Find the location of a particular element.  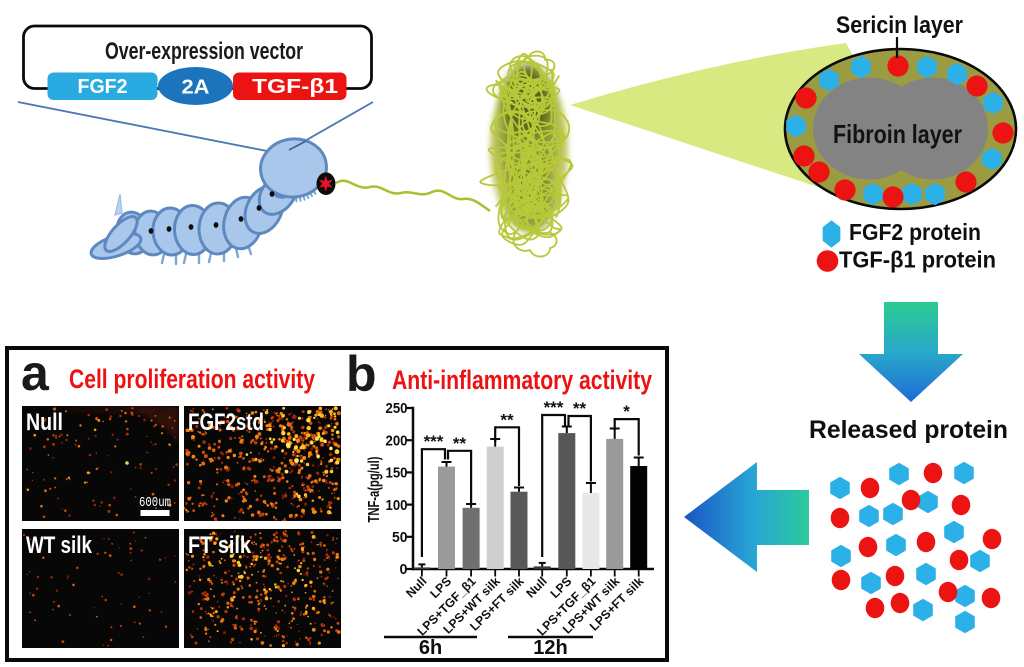

svg-text: FT silk is located at coordinates (220, 545).